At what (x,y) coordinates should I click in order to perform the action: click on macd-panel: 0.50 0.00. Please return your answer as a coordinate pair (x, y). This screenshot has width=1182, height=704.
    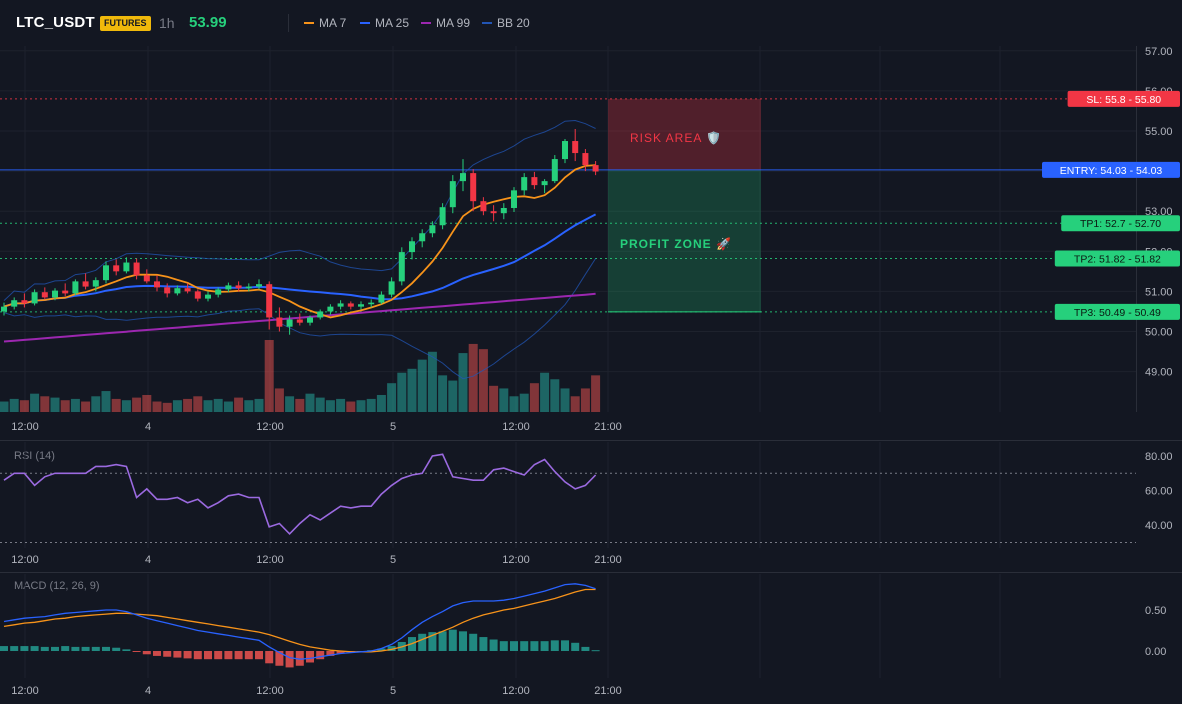
    Looking at the image, I should click on (583, 626).